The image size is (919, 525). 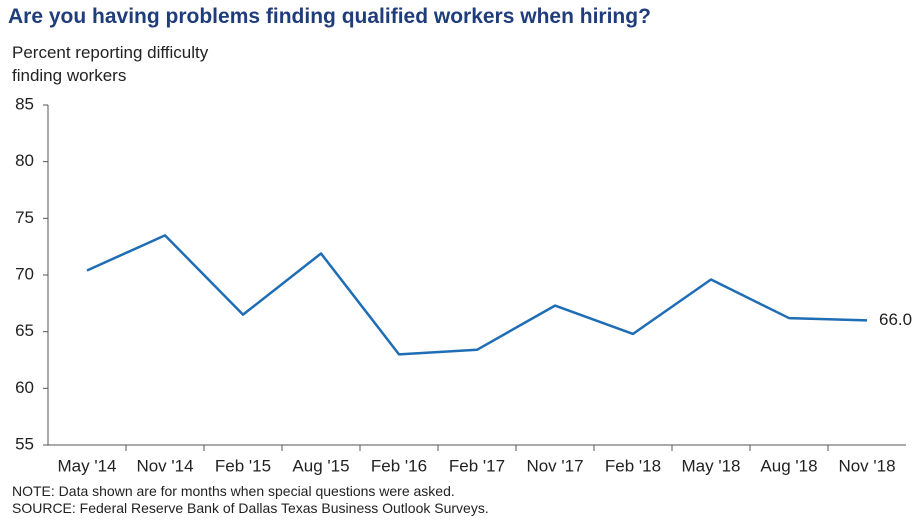 I want to click on x-tick-label: Feb '16, so click(x=399, y=465).